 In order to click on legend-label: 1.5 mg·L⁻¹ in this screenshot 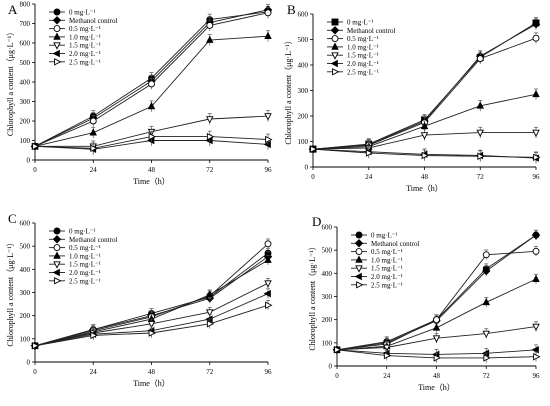, I will do `click(363, 56)`.